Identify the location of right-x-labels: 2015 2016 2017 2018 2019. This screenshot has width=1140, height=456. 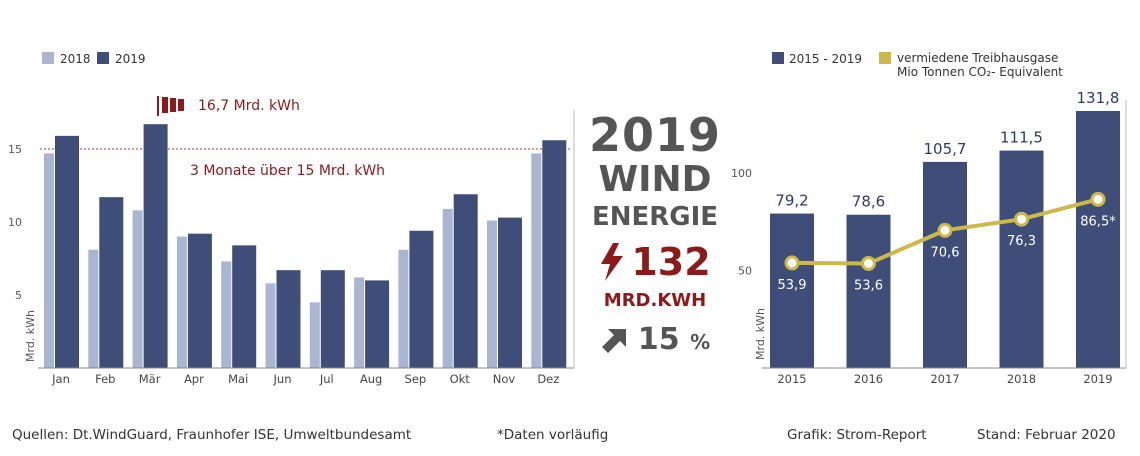
(944, 379).